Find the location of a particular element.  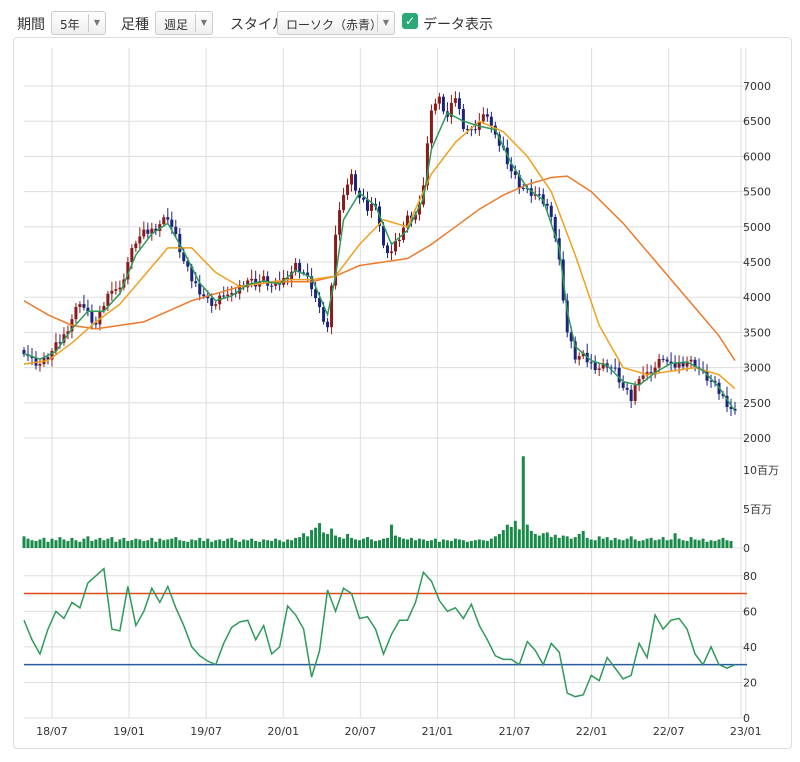

period-value: 5年 is located at coordinates (70, 25).